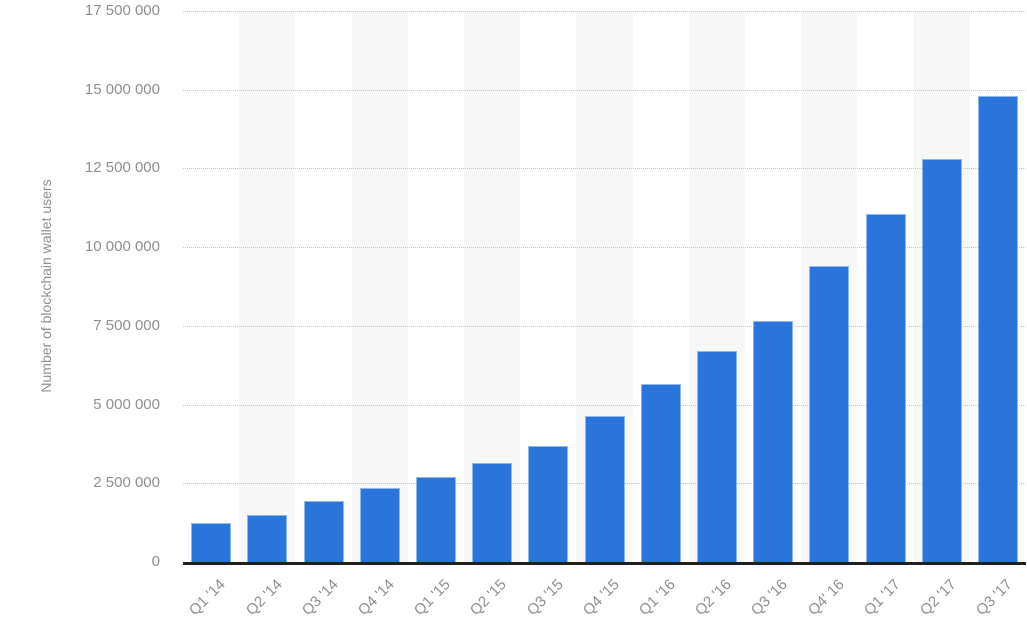 The image size is (1027, 629). I want to click on x-tick-label-text: Q4' 16, so click(826, 597).